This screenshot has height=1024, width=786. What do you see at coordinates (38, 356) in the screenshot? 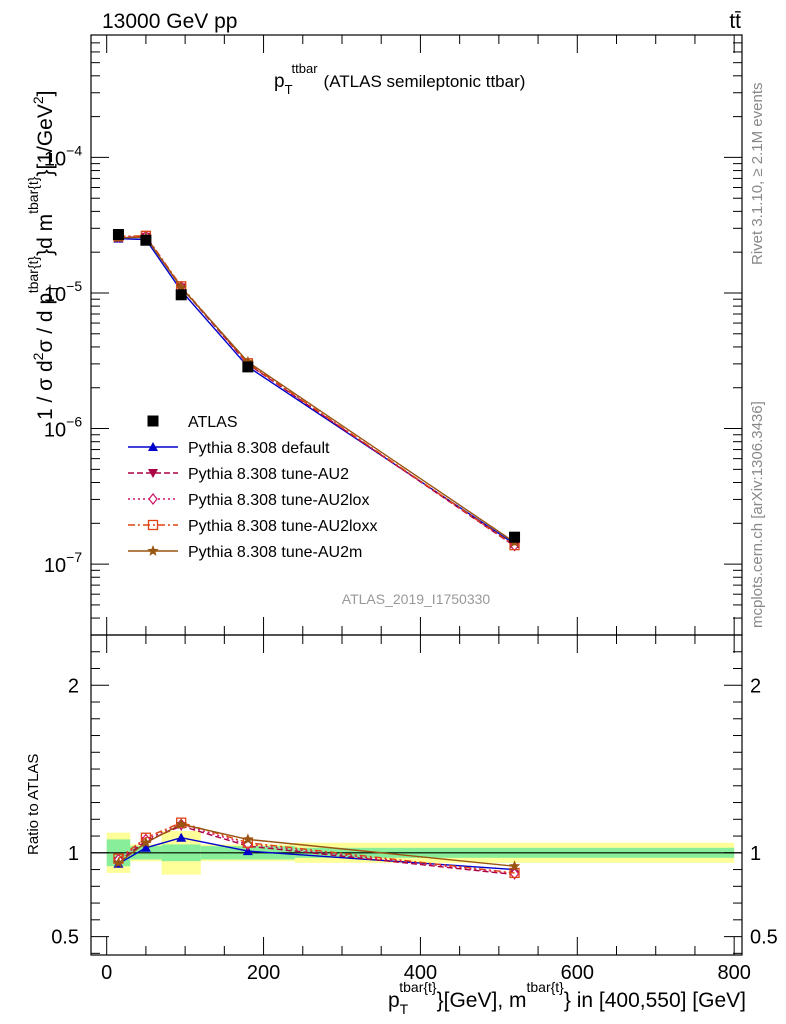
I see `y-axis-label-a-sup: 2` at bounding box center [38, 356].